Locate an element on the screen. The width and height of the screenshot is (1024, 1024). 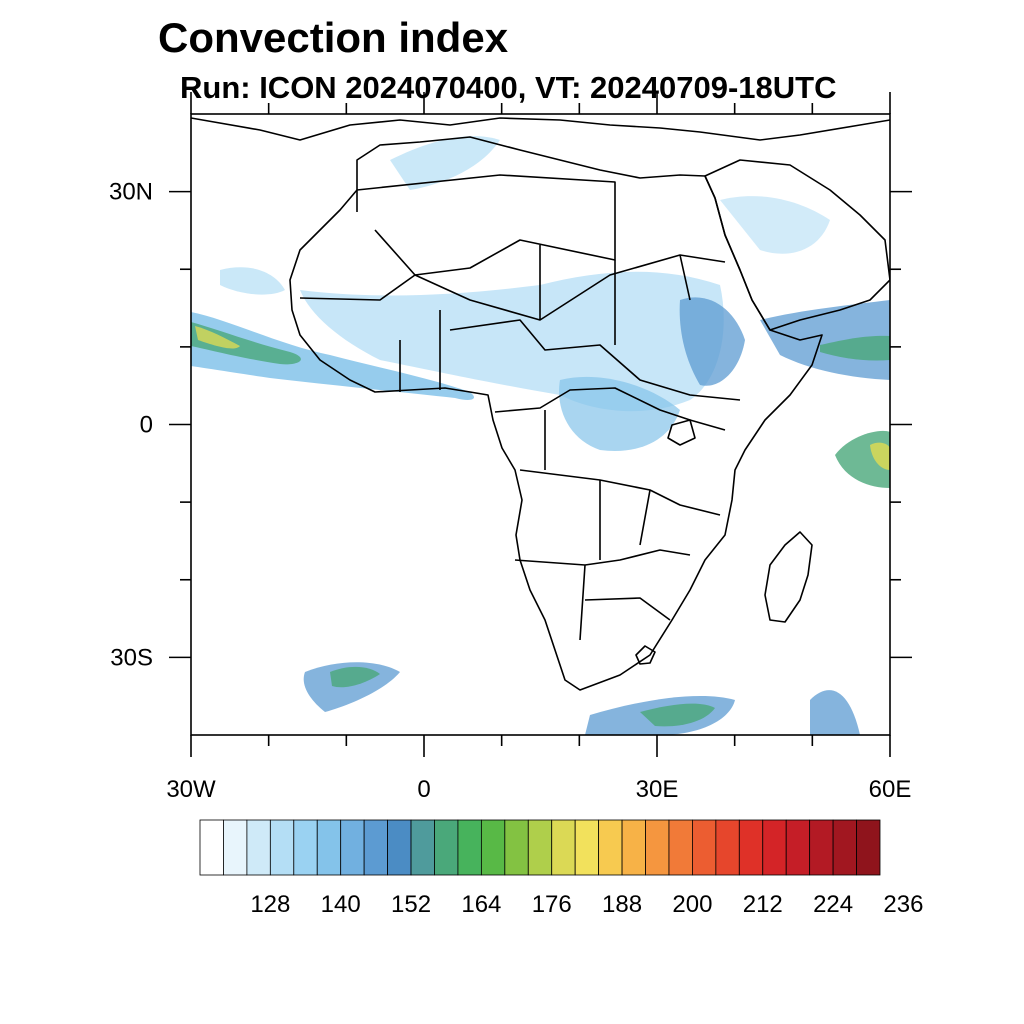
lon-tick-label: 60E is located at coordinates (890, 789).